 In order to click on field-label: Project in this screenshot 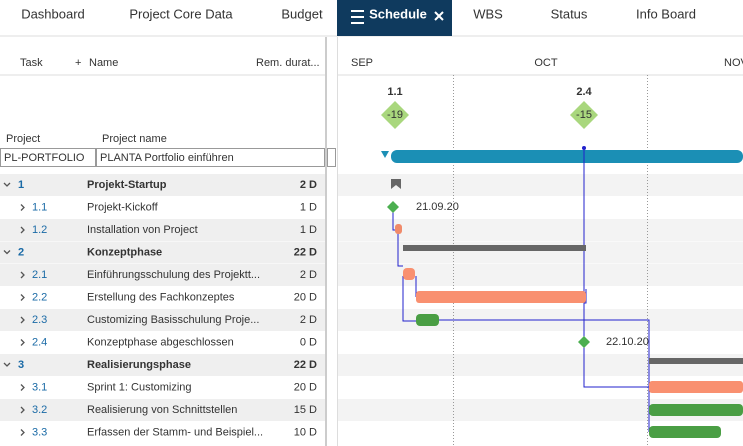, I will do `click(23, 139)`.